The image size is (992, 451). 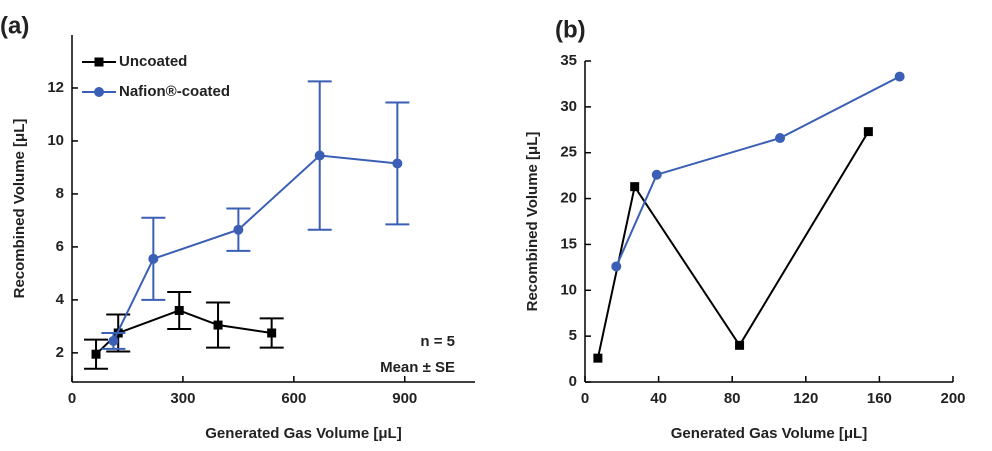 What do you see at coordinates (153, 61) in the screenshot?
I see `legend-label: Uncoated` at bounding box center [153, 61].